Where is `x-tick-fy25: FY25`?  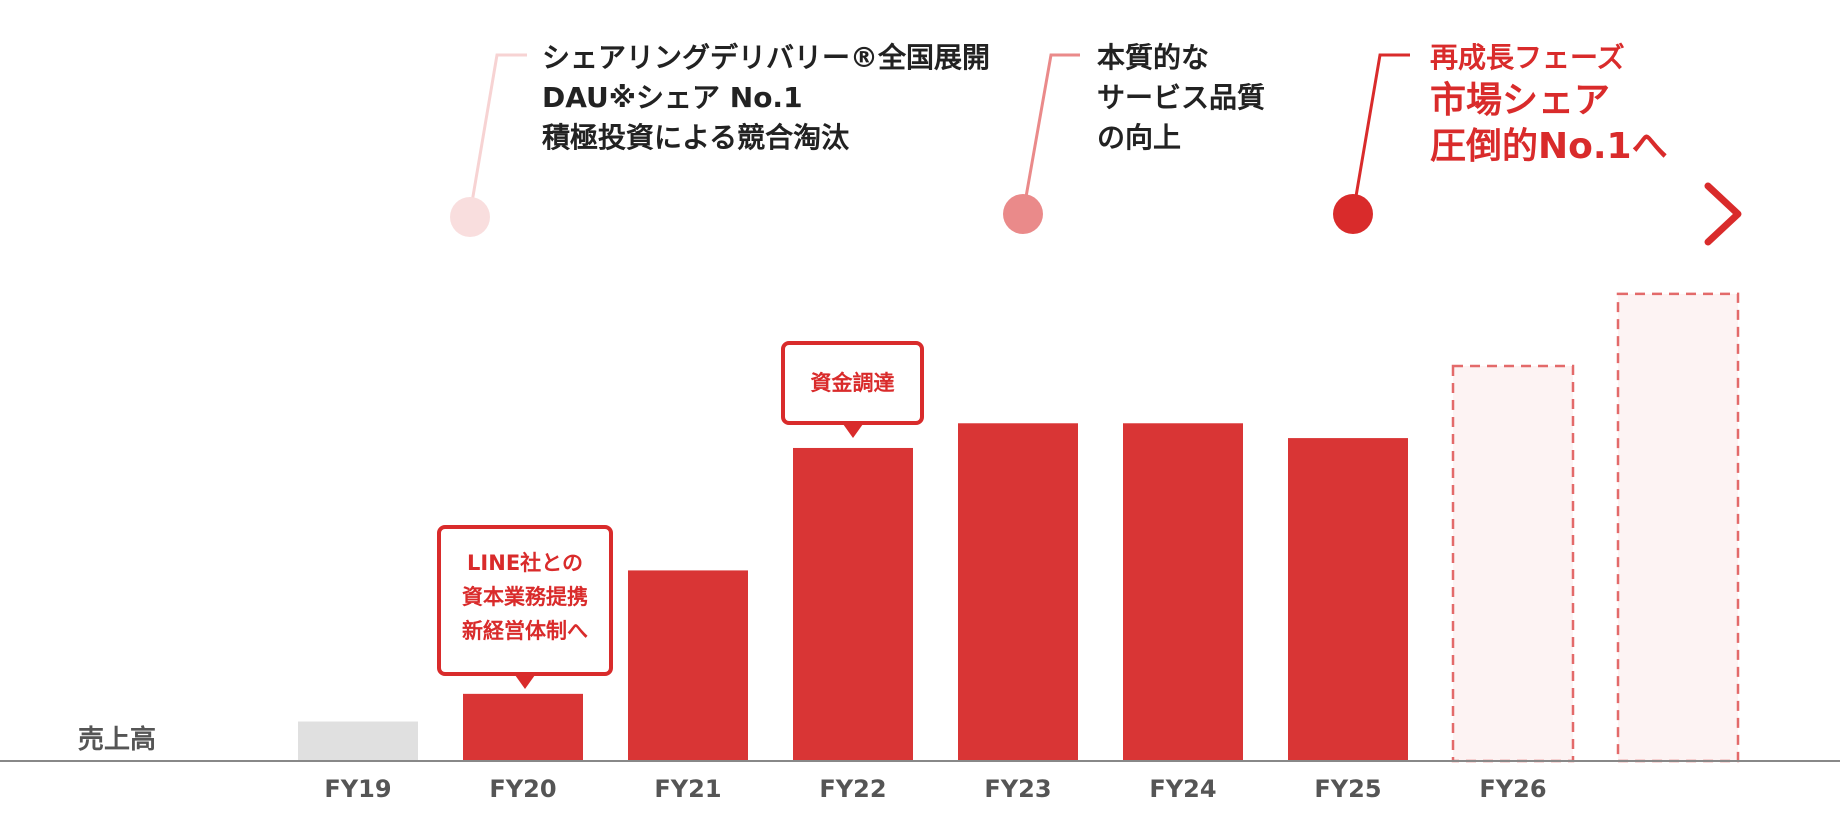
x-tick-fy25: FY25 is located at coordinates (1347, 789).